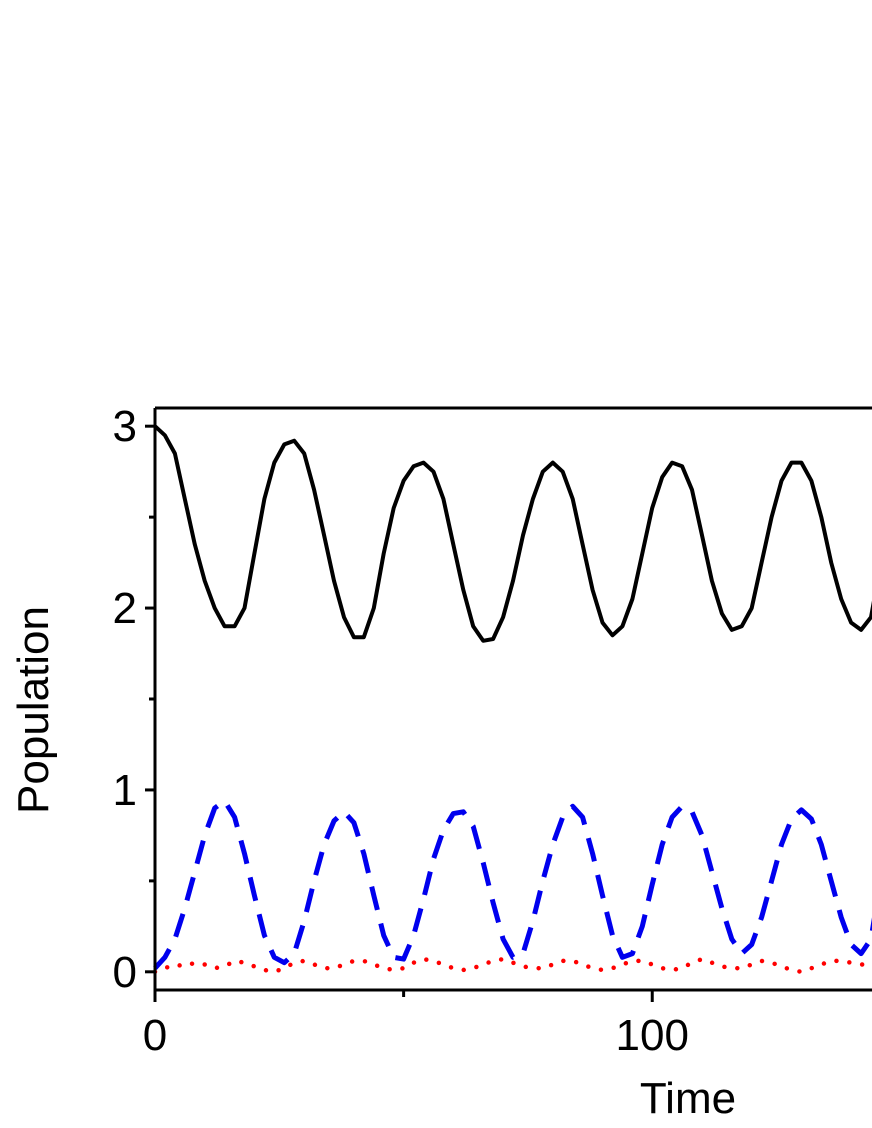 This screenshot has width=872, height=1128. Describe the element at coordinates (512, 884) in the screenshot. I see `series-line-dashed` at that location.